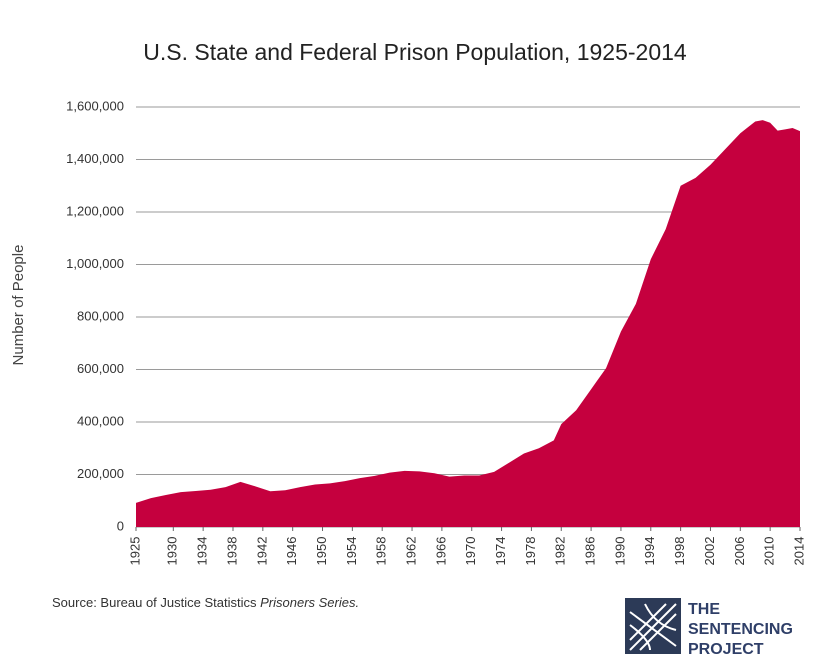  Describe the element at coordinates (590, 551) in the screenshot. I see `x-tick-label: 1986` at that location.